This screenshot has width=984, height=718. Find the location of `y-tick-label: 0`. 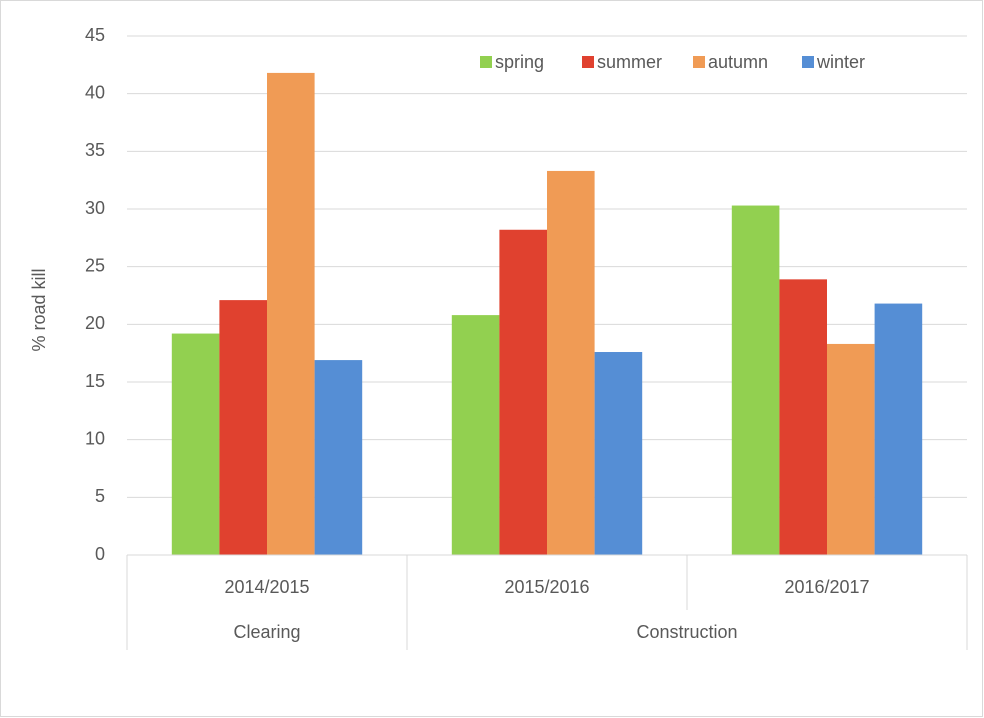

y-tick-label: 0 is located at coordinates (100, 554).